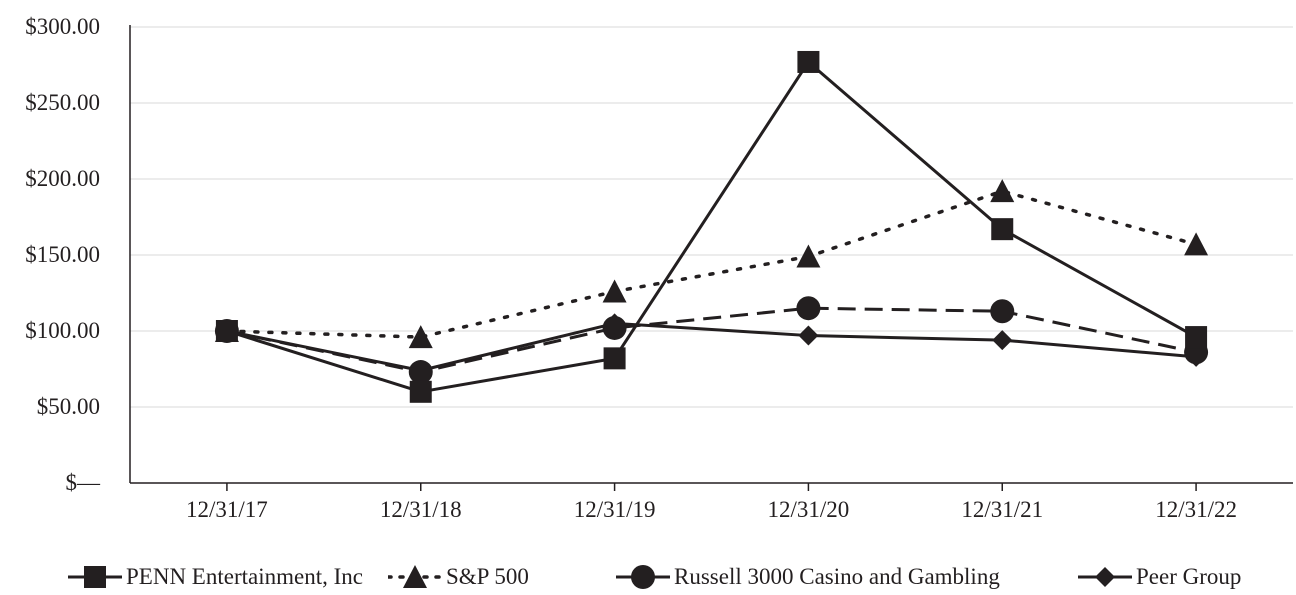 The height and width of the screenshot is (595, 1296). What do you see at coordinates (837, 576) in the screenshot?
I see `legend-label: Russell 3000 Casino and Gambling` at bounding box center [837, 576].